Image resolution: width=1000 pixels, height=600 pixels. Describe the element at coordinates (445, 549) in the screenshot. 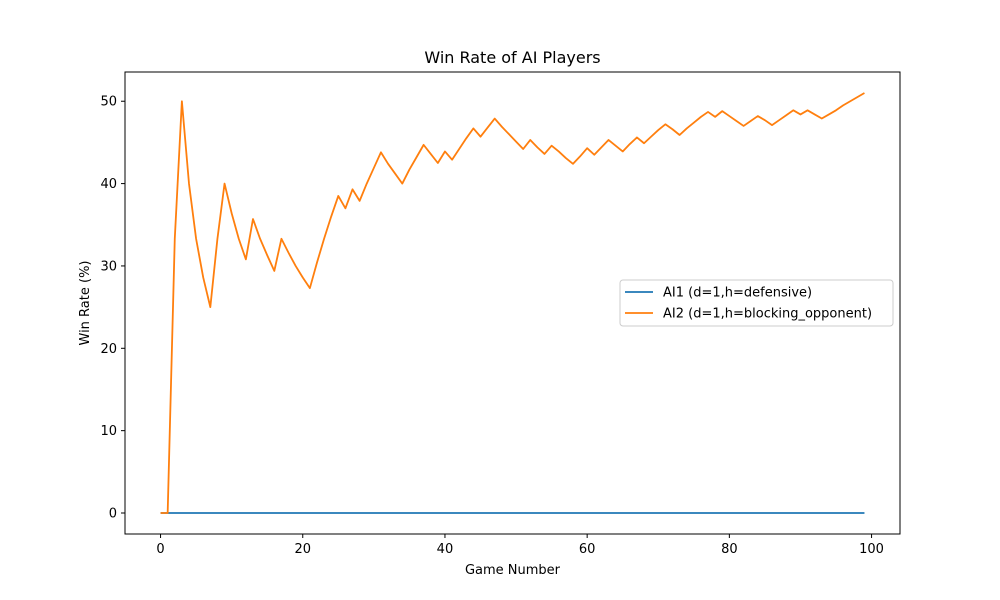

I see `x-tick-label: 40` at that location.